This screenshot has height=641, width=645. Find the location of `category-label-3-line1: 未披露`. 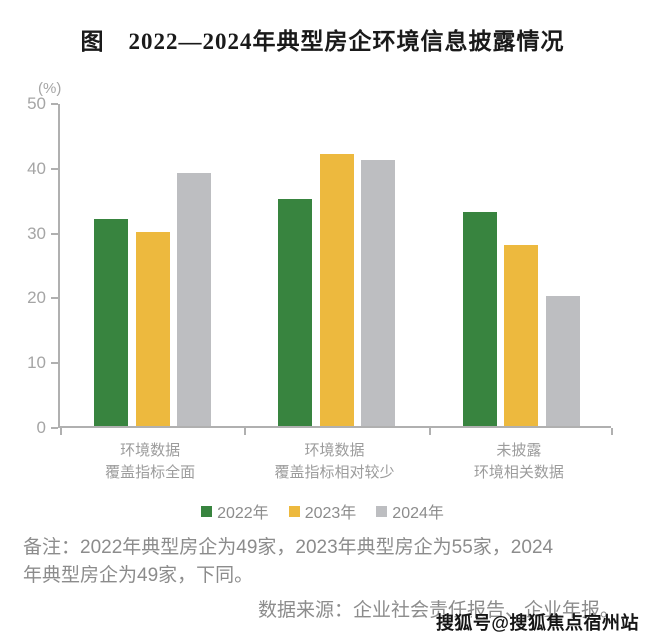

category-label-3-line1: 未披露 is located at coordinates (519, 450).